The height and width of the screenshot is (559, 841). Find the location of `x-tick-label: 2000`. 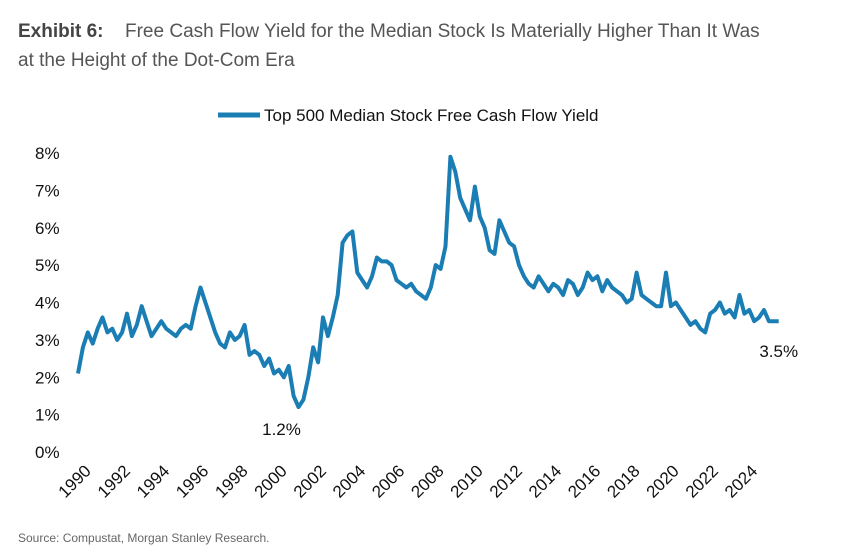

x-tick-label: 2000 is located at coordinates (271, 481).